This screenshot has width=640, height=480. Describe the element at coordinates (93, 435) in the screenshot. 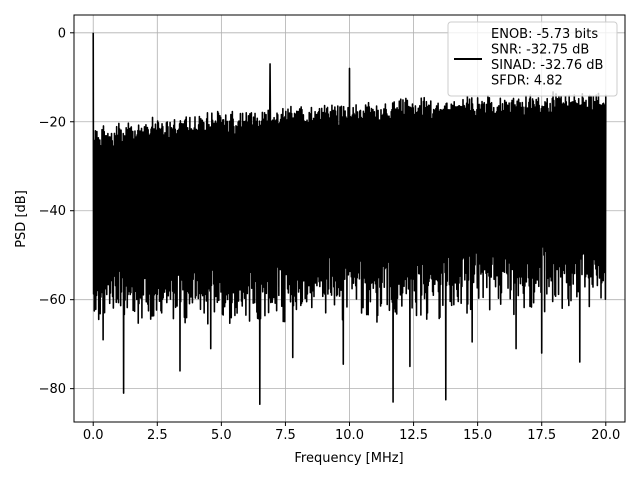

I see `x-tick-label: 0.0` at that location.